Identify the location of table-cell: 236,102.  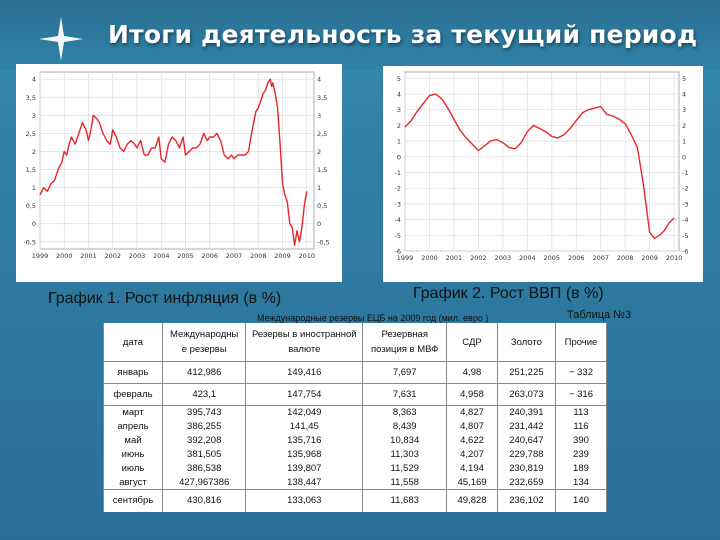
(526, 500).